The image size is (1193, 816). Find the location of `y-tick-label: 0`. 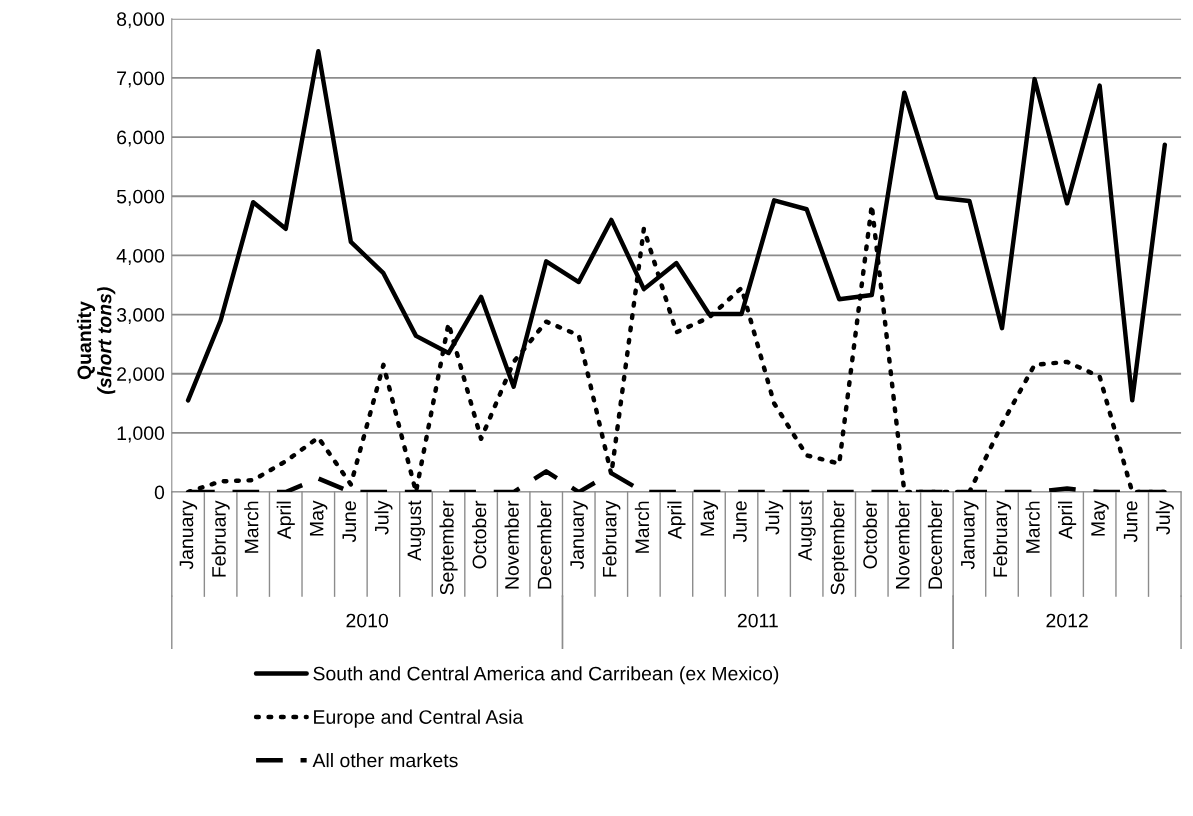

y-tick-label: 0 is located at coordinates (159, 492).